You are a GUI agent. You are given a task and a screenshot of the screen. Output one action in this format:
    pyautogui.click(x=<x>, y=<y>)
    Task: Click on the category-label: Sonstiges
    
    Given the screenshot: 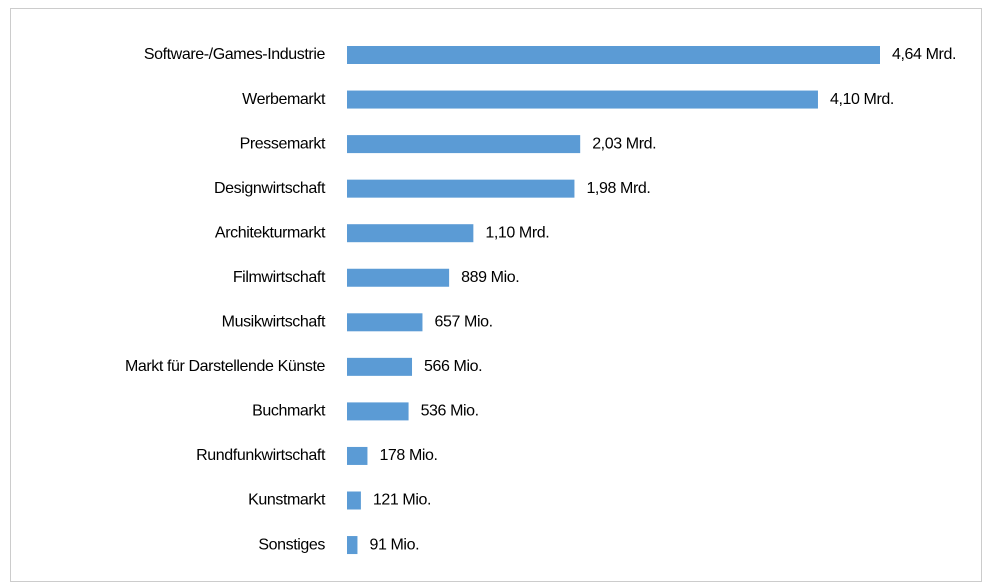 What is the action you would take?
    pyautogui.click(x=291, y=544)
    